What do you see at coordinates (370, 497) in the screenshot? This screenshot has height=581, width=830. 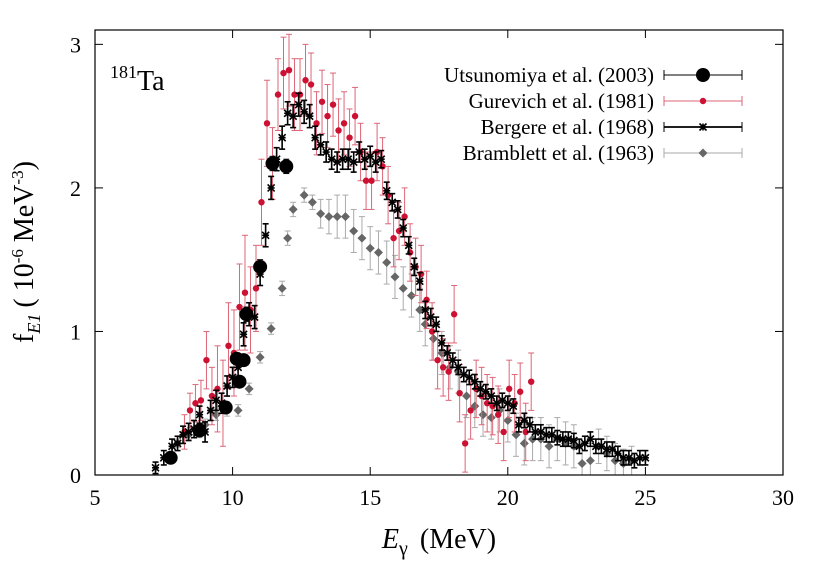 I see `x-tick-label: 15` at bounding box center [370, 497].